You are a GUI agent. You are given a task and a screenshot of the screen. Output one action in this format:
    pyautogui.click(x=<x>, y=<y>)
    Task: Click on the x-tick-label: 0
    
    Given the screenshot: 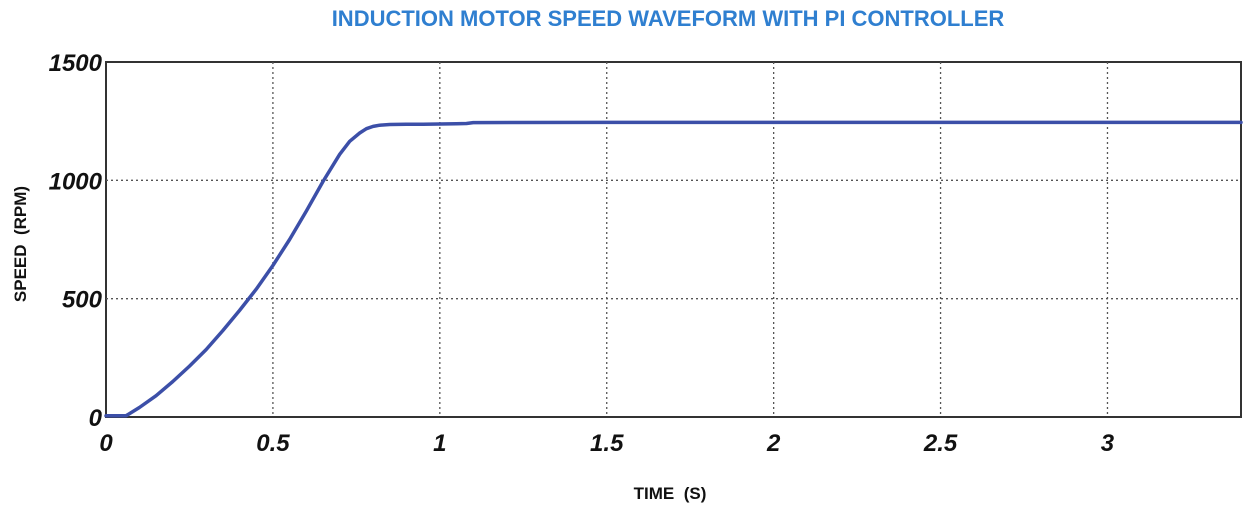 What is the action you would take?
    pyautogui.click(x=106, y=443)
    